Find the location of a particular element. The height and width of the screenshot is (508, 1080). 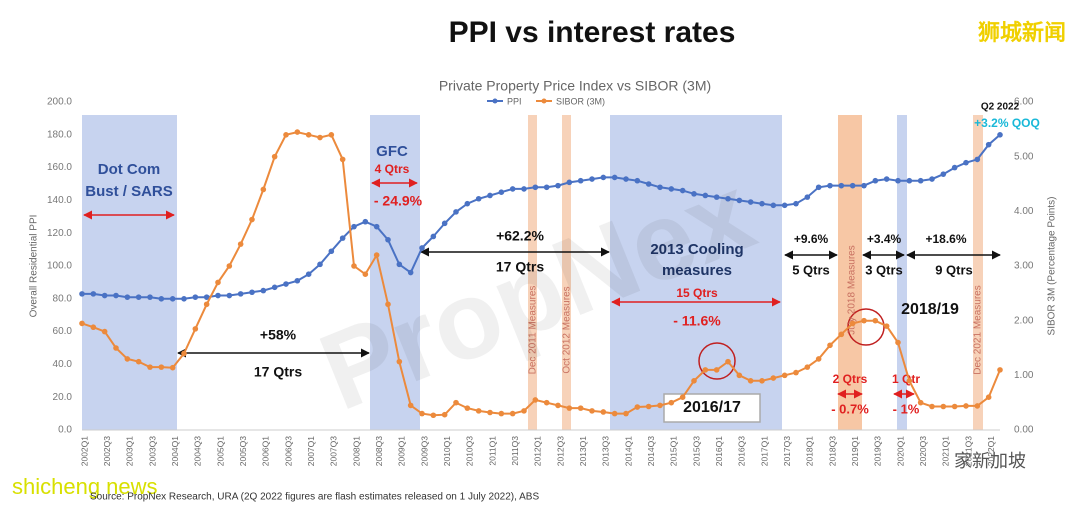

y2-tick-label: 1.00 is located at coordinates (1024, 375).